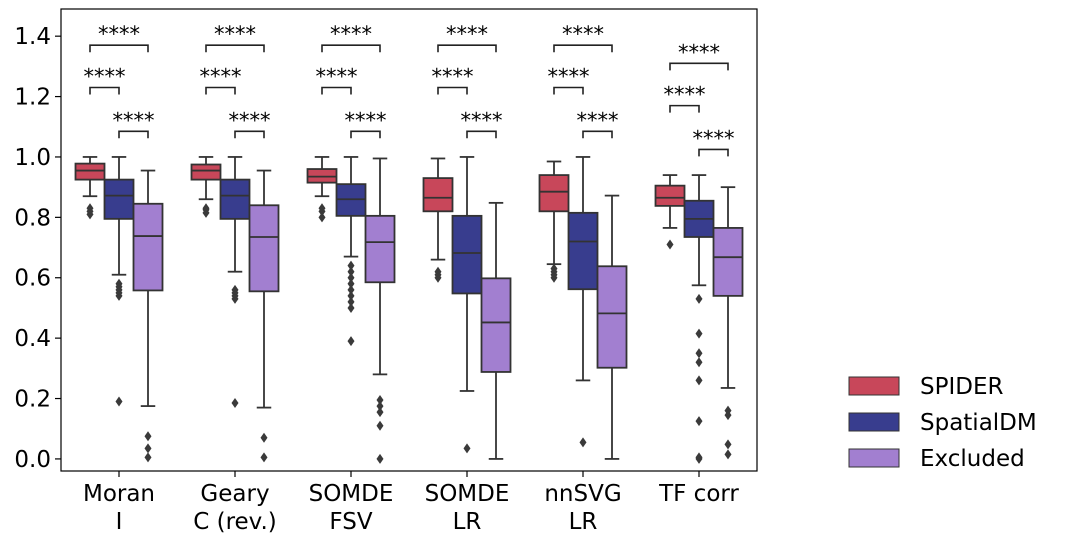 The width and height of the screenshot is (1066, 543). Describe the element at coordinates (32, 339) in the screenshot. I see `y-tick-label: 0.4` at that location.